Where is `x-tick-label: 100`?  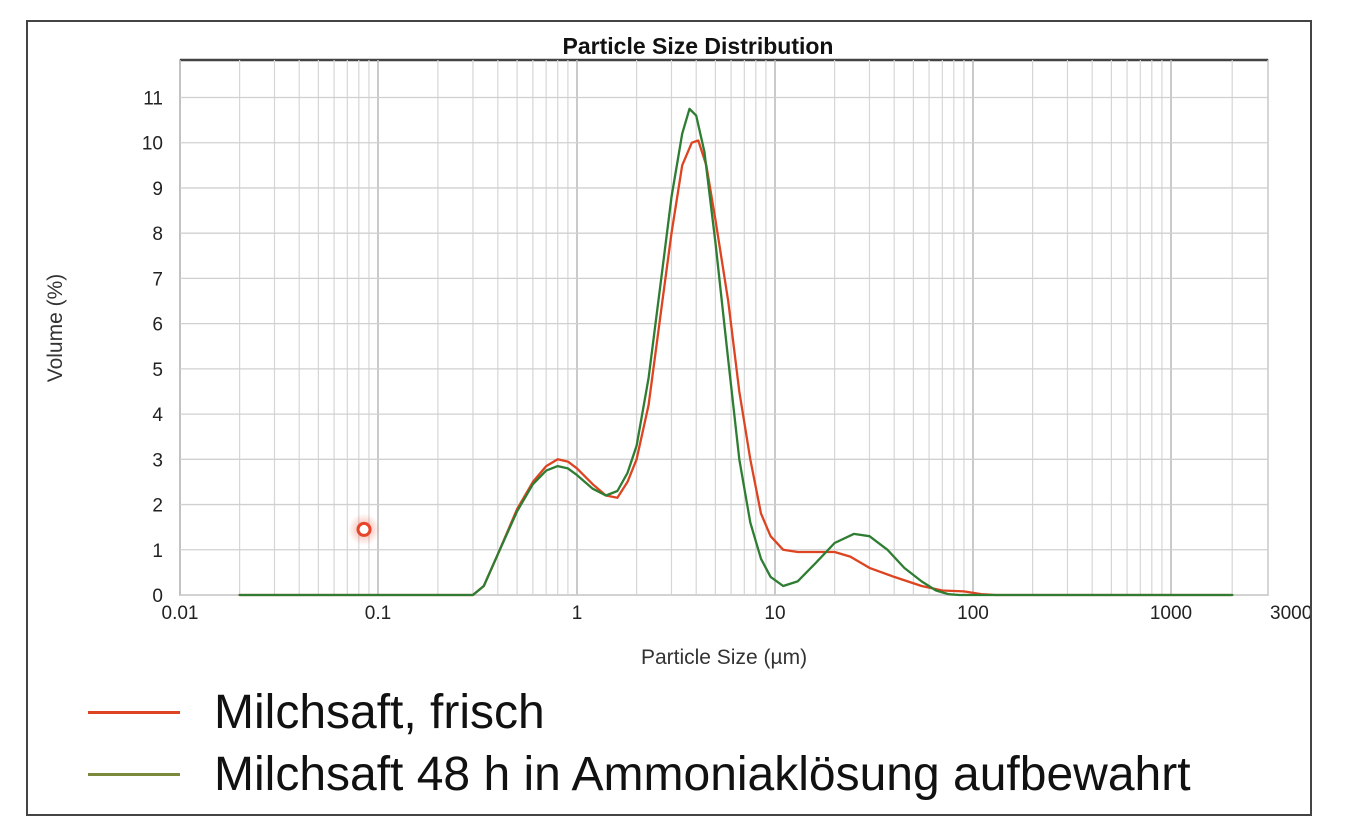
x-tick-label: 100 is located at coordinates (973, 613).